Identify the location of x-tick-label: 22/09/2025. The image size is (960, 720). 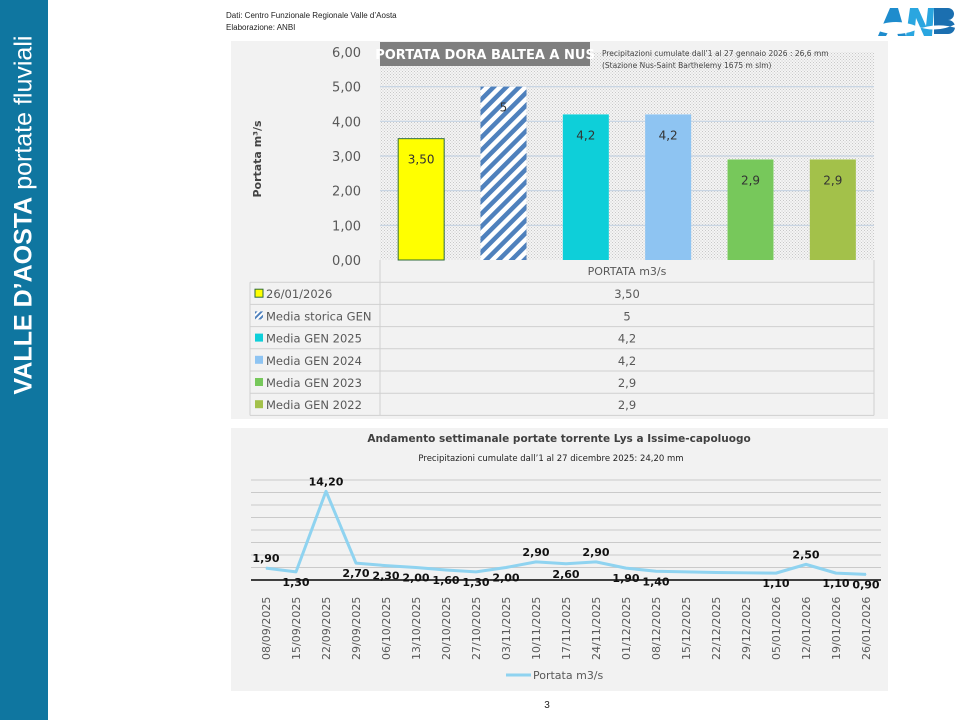
(326, 628).